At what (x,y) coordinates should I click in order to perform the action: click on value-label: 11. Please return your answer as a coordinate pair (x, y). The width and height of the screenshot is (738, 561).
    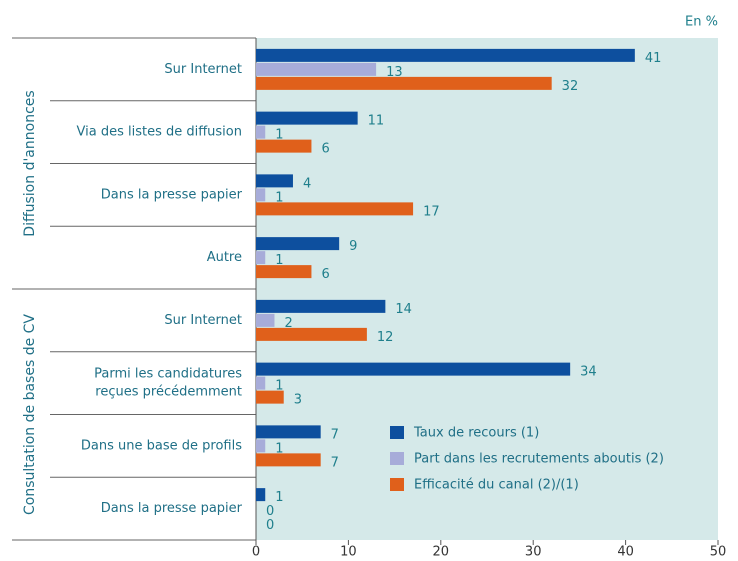
    Looking at the image, I should click on (376, 121).